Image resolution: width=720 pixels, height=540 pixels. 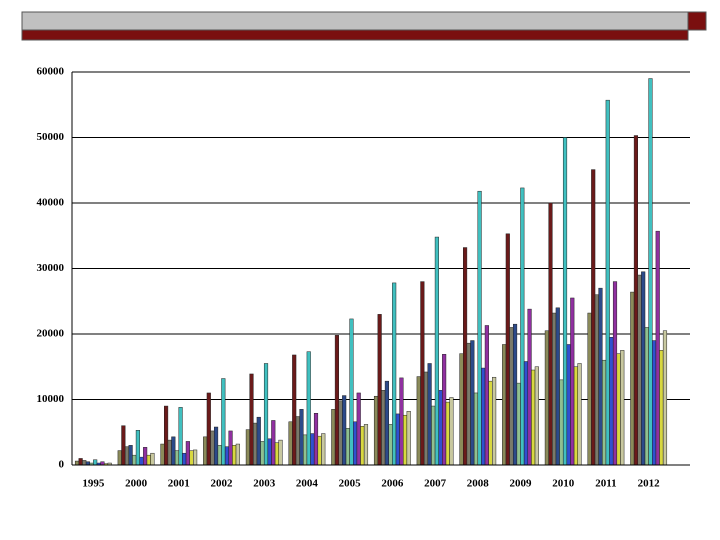 I want to click on x-tick-label: 2004, so click(x=307, y=484).